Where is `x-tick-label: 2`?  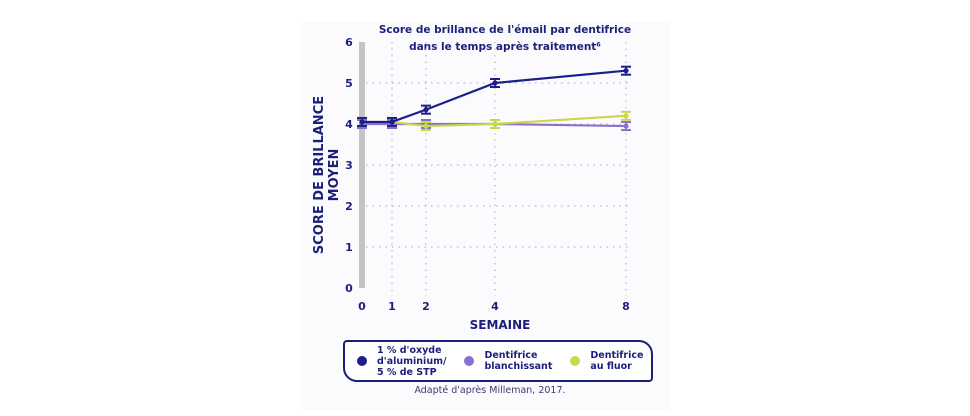
x-tick-label: 2 is located at coordinates (426, 306).